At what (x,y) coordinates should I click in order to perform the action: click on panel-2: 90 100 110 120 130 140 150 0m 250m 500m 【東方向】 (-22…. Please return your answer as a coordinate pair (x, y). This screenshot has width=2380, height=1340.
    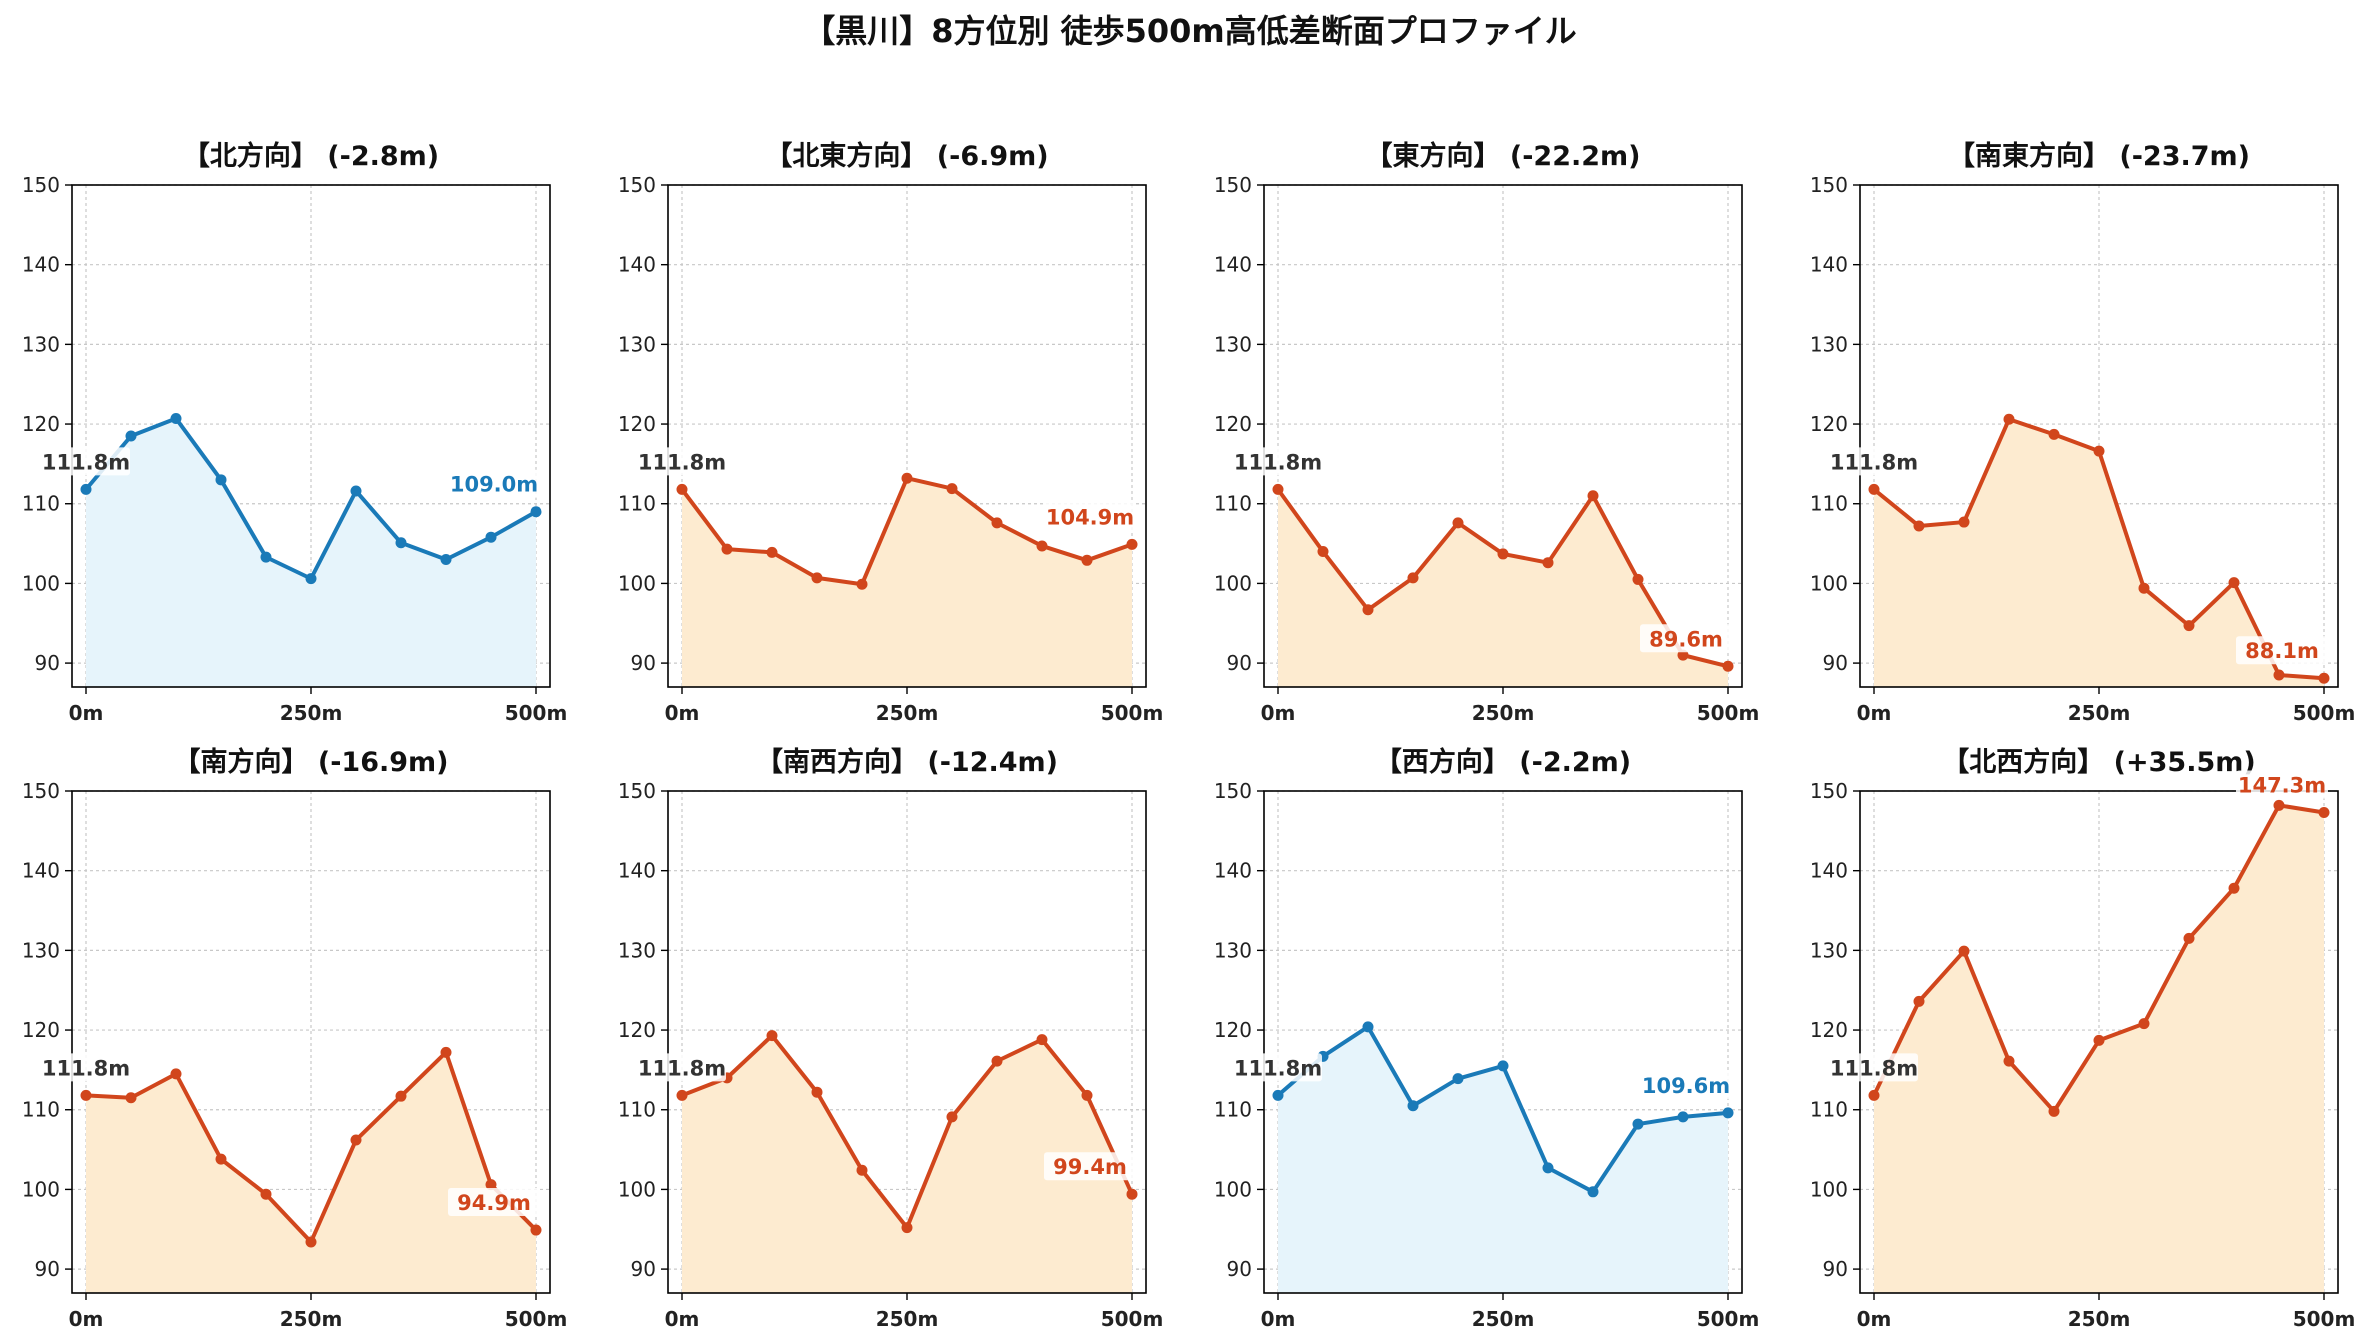
    Looking at the image, I should click on (1486, 432).